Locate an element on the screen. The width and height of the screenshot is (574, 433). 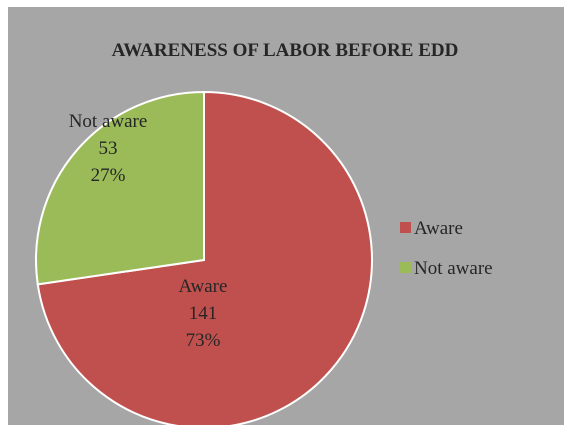
pie-slice-not-aware is located at coordinates (120, 188).